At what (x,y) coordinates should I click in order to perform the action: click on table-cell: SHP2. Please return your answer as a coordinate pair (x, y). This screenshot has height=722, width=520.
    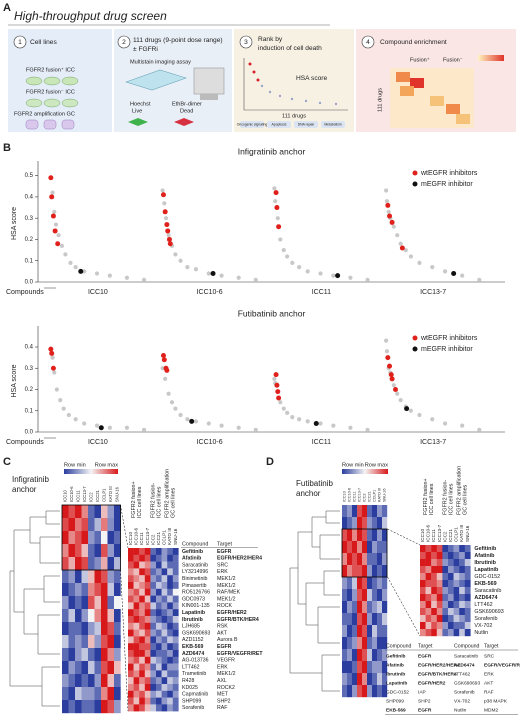
    Looking at the image, I should click on (424, 701).